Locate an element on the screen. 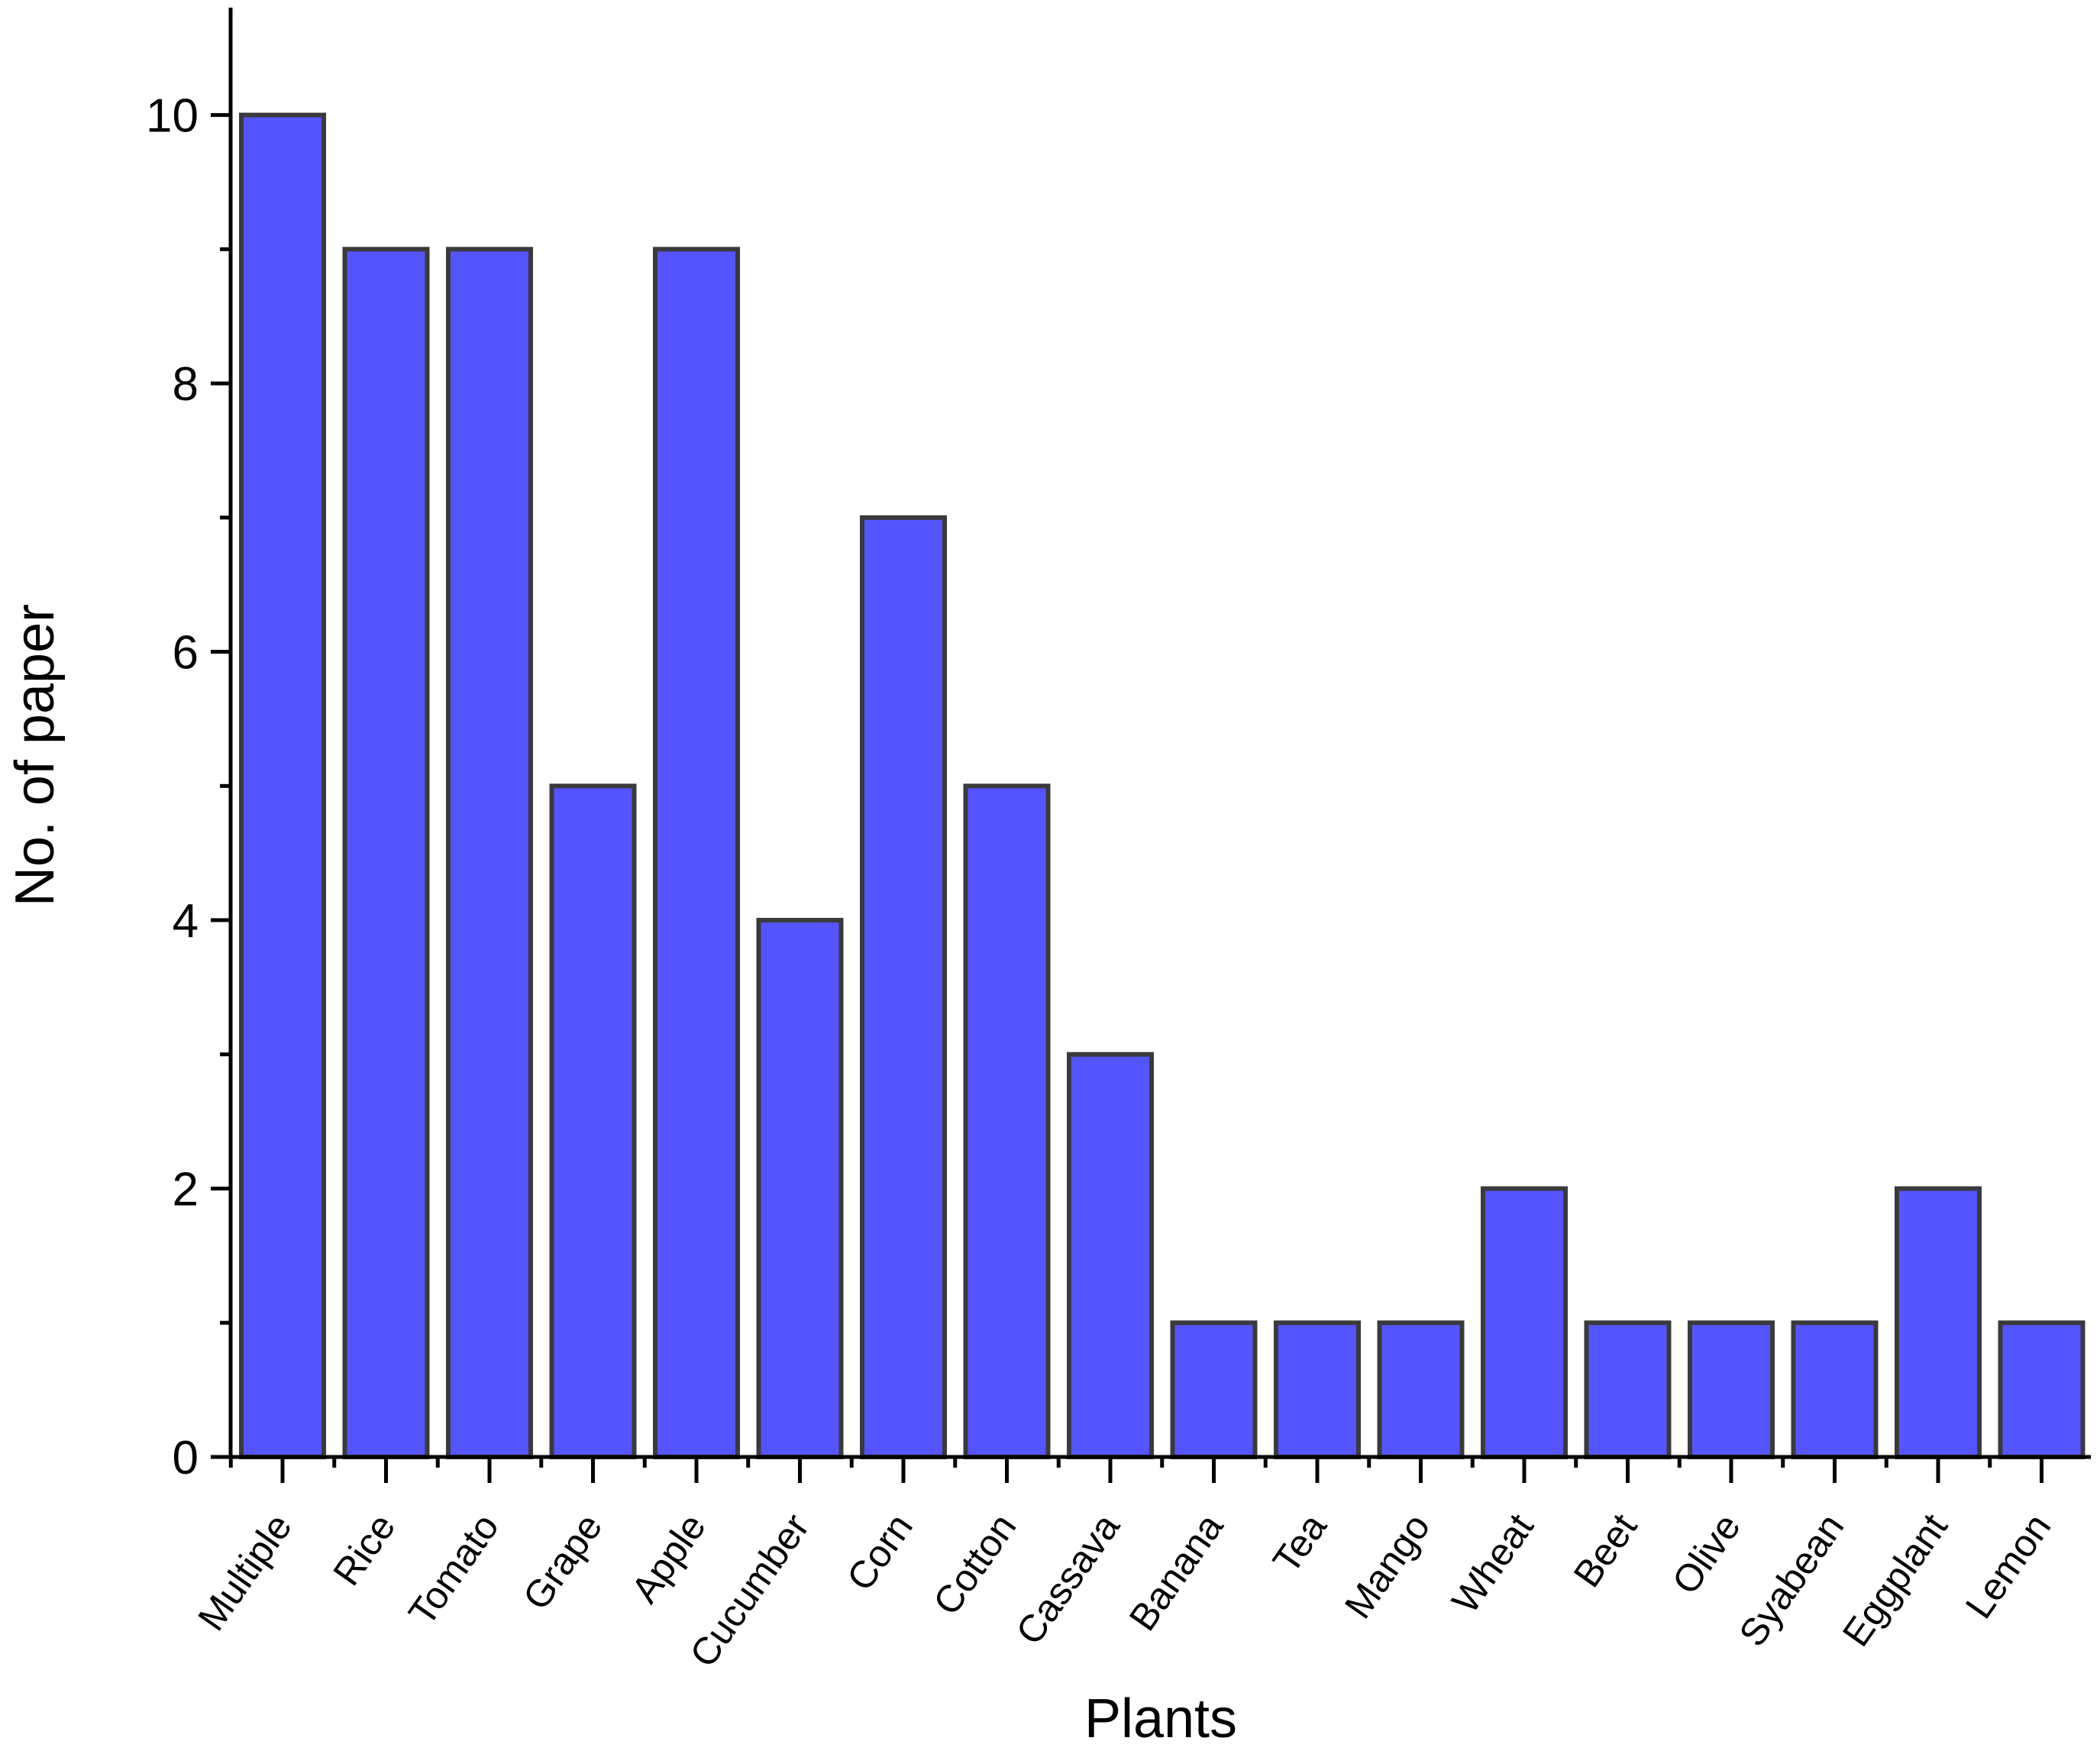 The height and width of the screenshot is (1754, 2100). y-tick-label-6: 6 is located at coordinates (186, 653).